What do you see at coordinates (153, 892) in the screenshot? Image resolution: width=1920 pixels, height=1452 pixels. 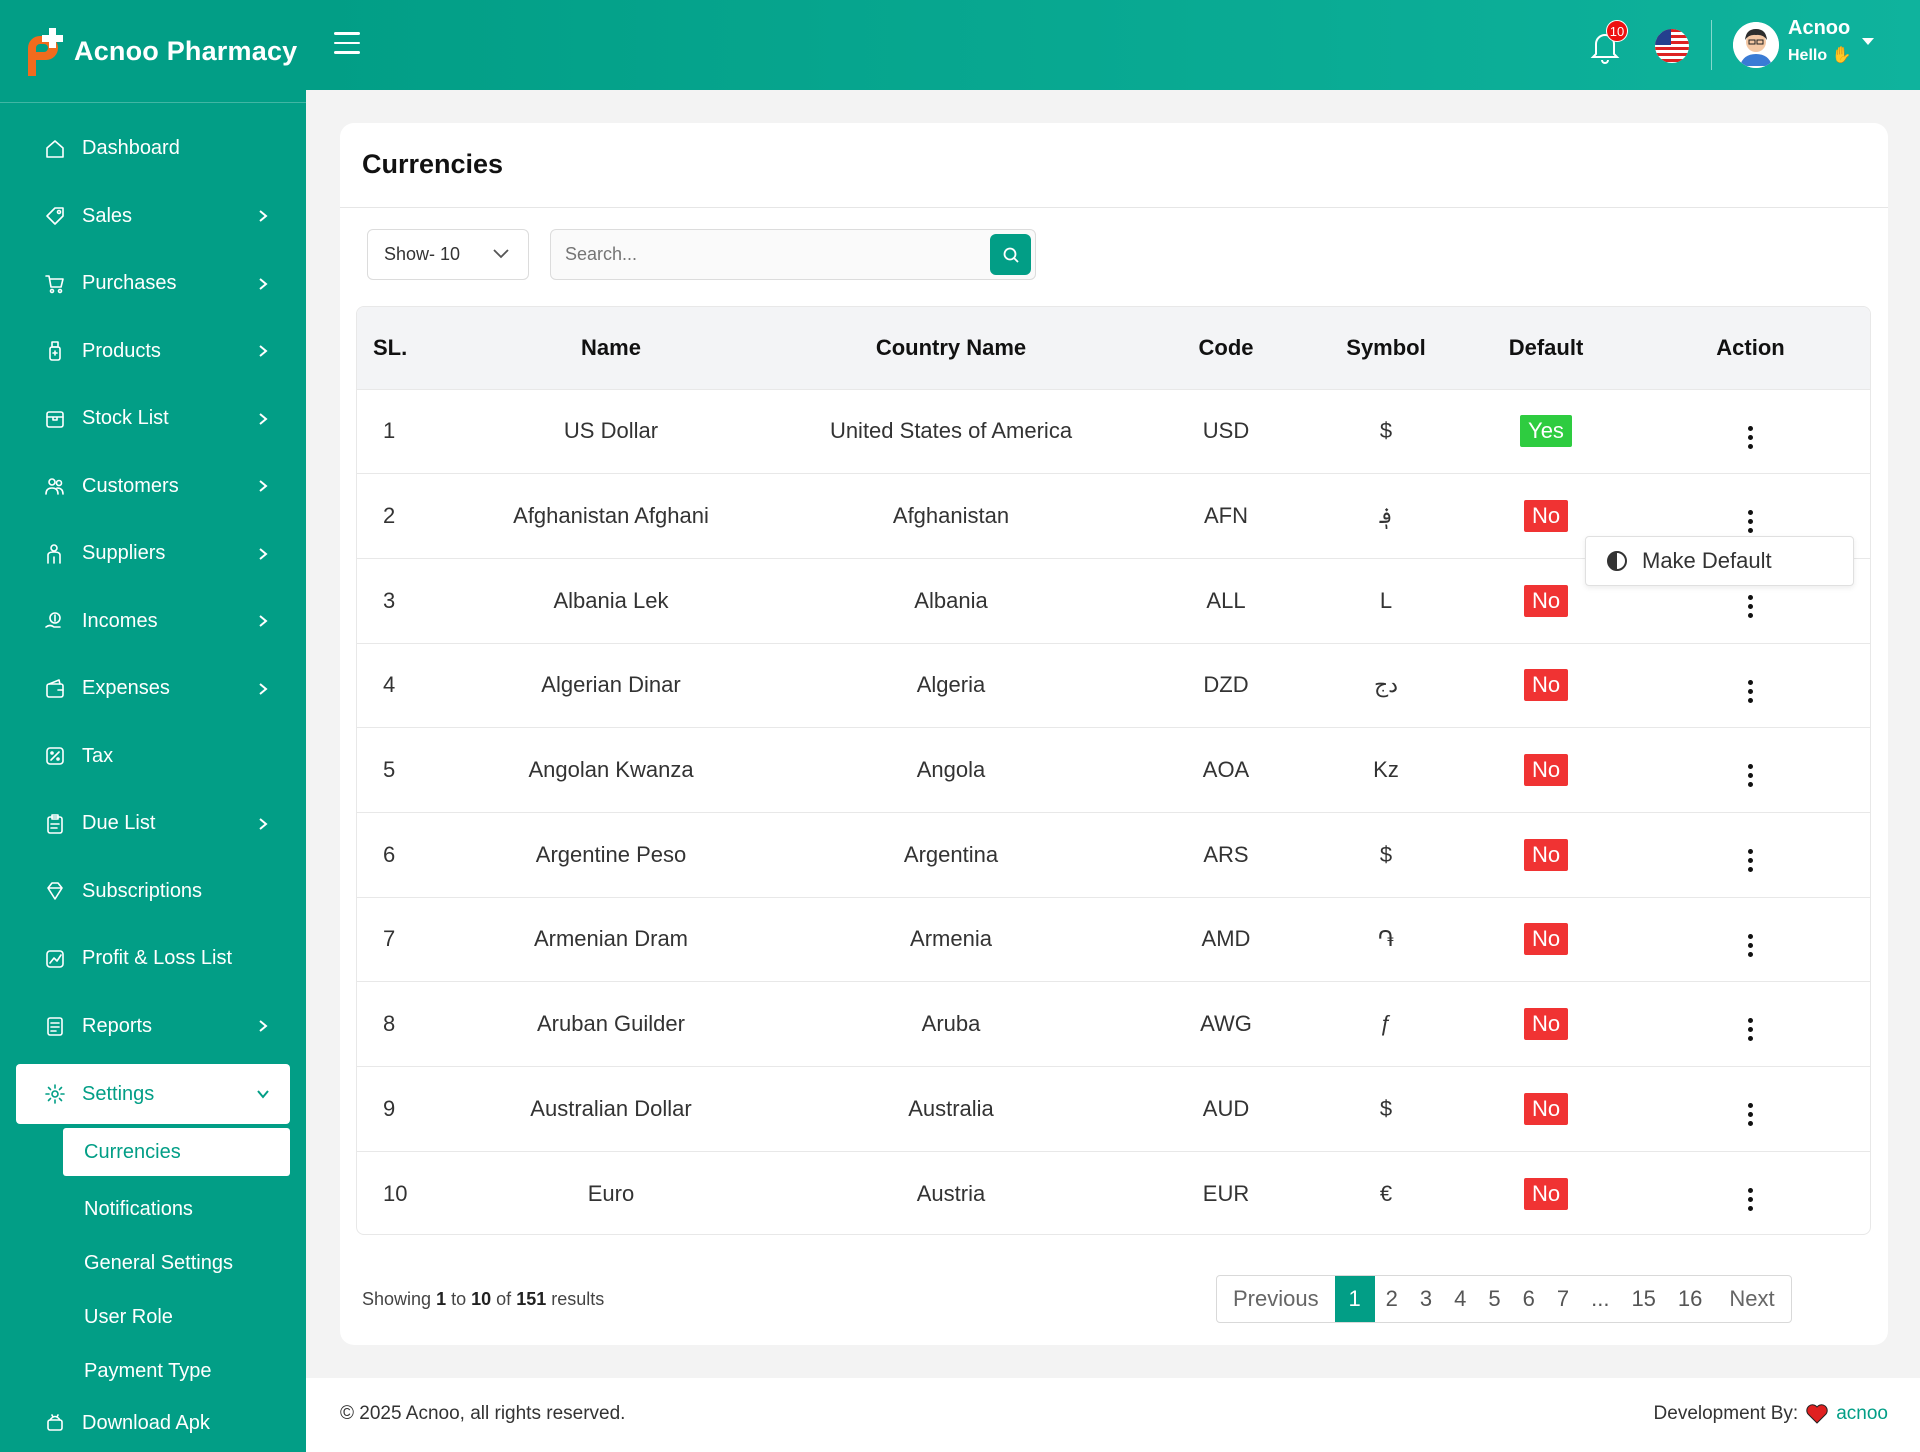 I see `sidebar-item-subscriptions: Subscriptions` at bounding box center [153, 892].